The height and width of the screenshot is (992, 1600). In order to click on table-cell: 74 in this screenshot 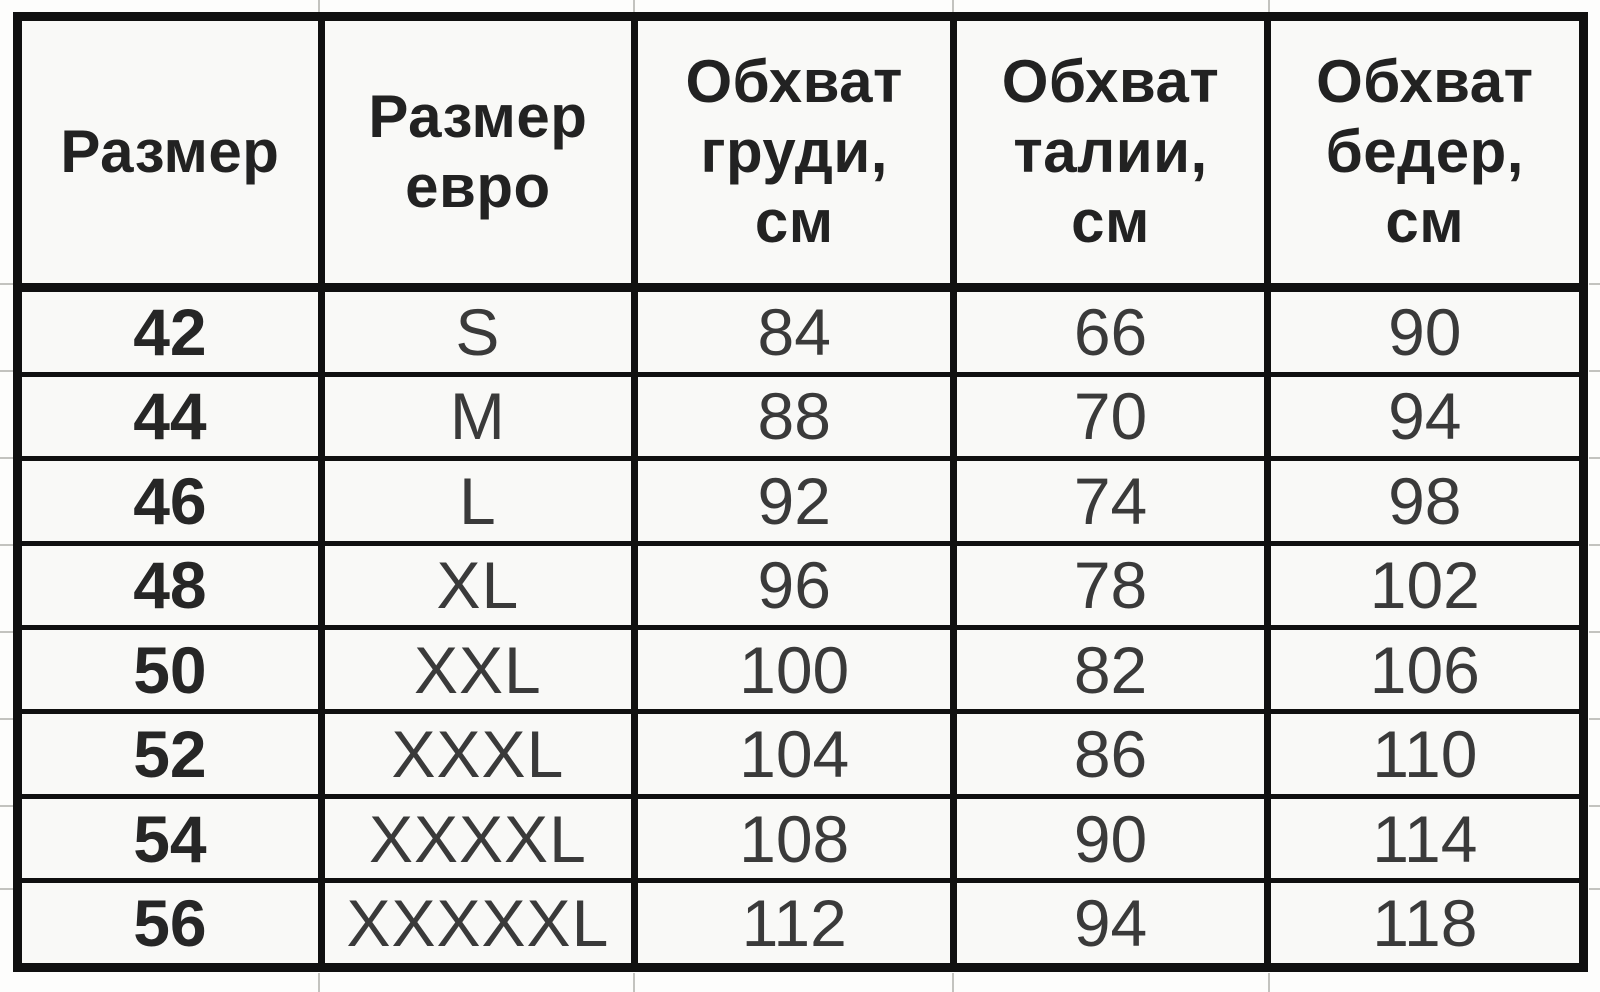, I will do `click(1110, 501)`.